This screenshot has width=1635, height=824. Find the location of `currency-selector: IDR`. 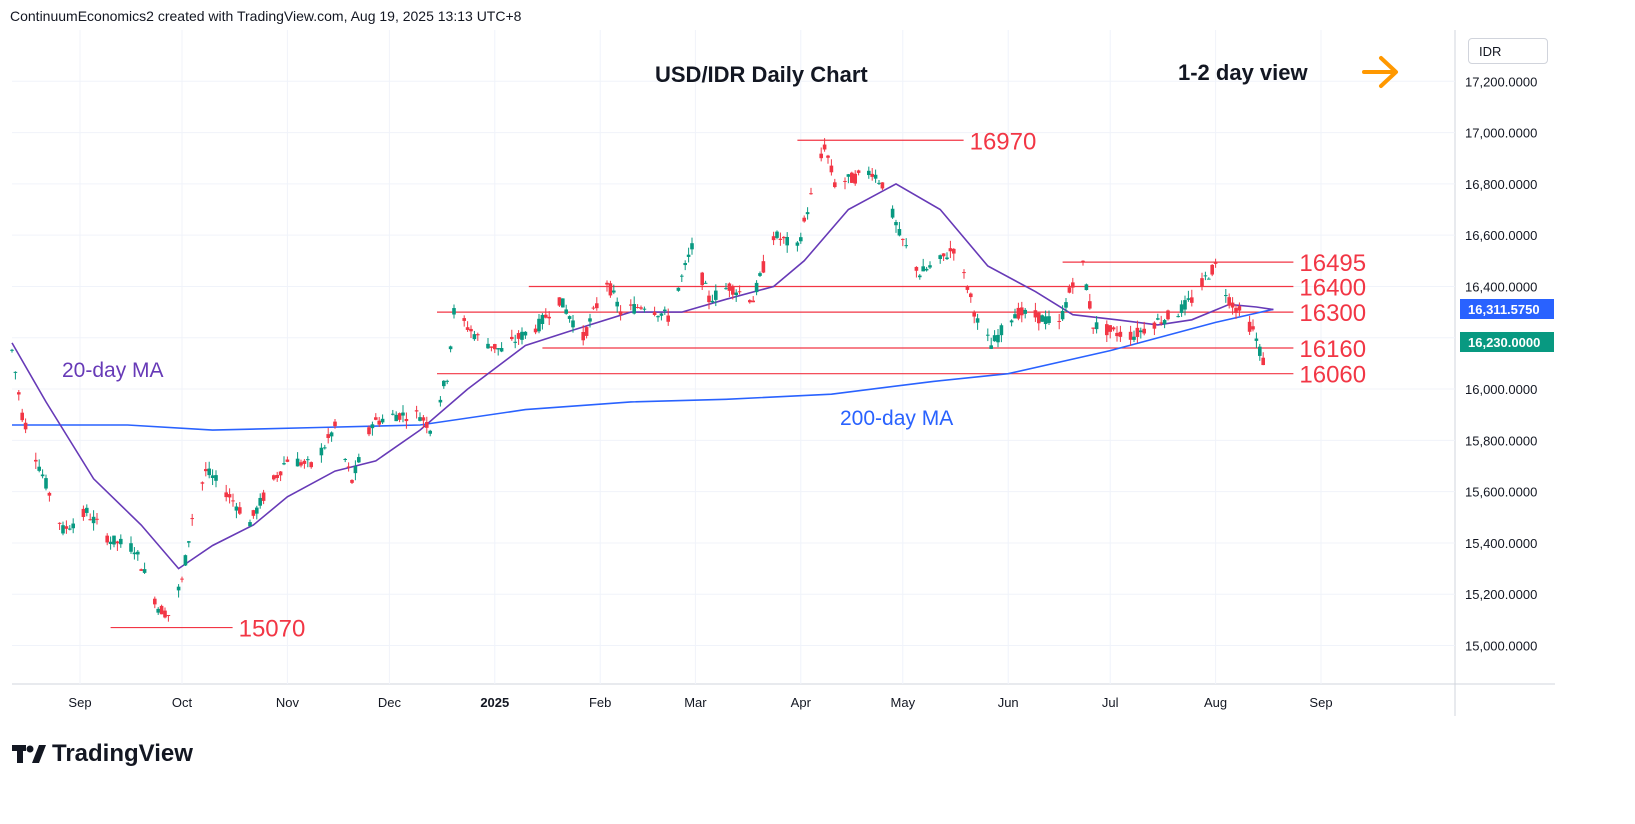

currency-selector: IDR is located at coordinates (1508, 51).